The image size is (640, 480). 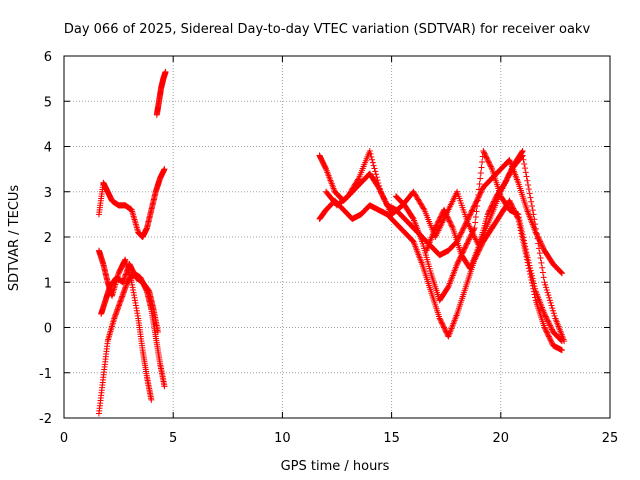 I want to click on y-tick-label: 3, so click(x=48, y=193).